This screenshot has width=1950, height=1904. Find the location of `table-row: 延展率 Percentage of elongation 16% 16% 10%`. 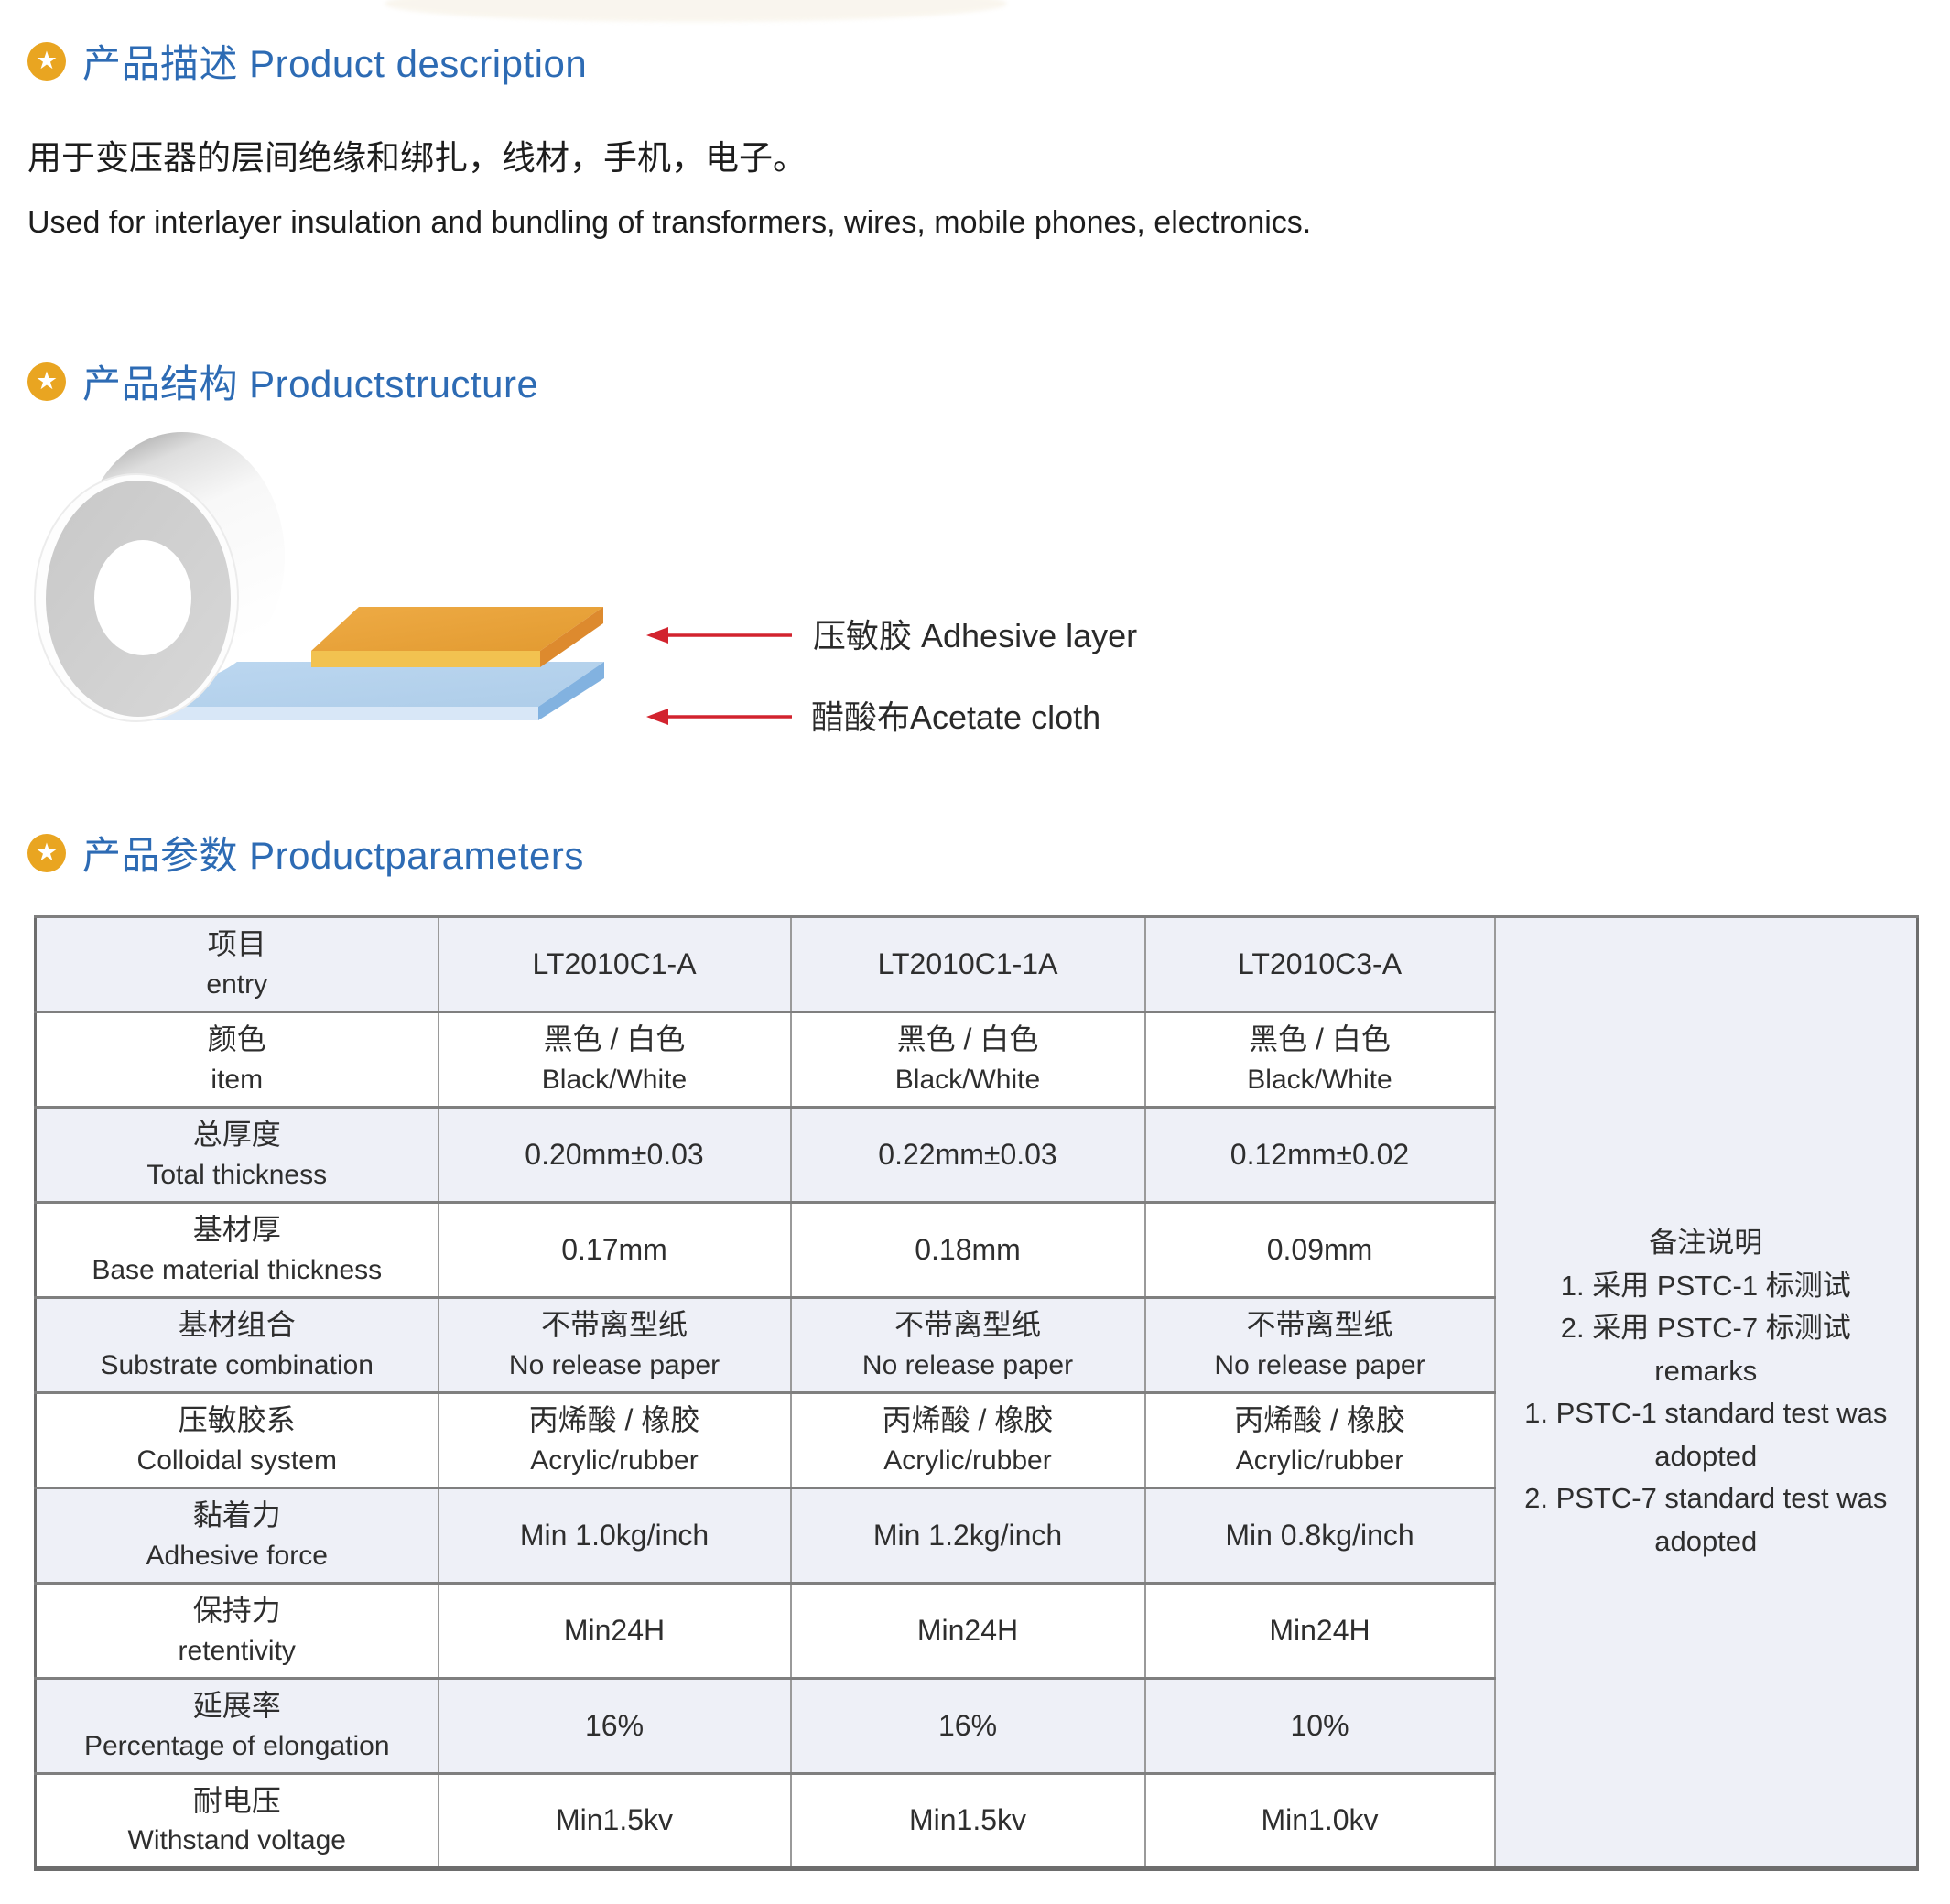

table-row: 延展率 Percentage of elongation 16% 16% 10% is located at coordinates (976, 1726).